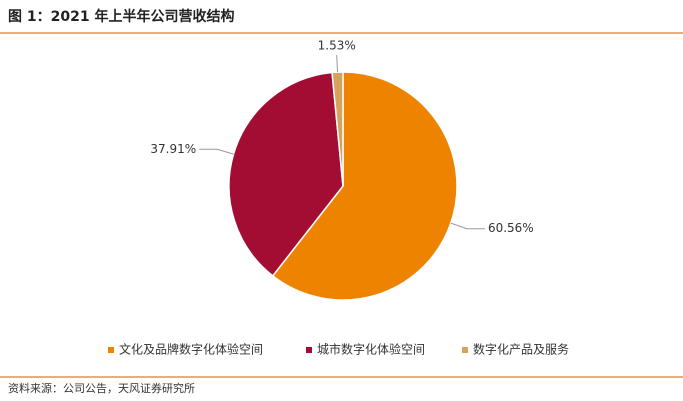 This screenshot has width=683, height=401. Describe the element at coordinates (337, 46) in the screenshot. I see `data-label: 1.53%` at that location.